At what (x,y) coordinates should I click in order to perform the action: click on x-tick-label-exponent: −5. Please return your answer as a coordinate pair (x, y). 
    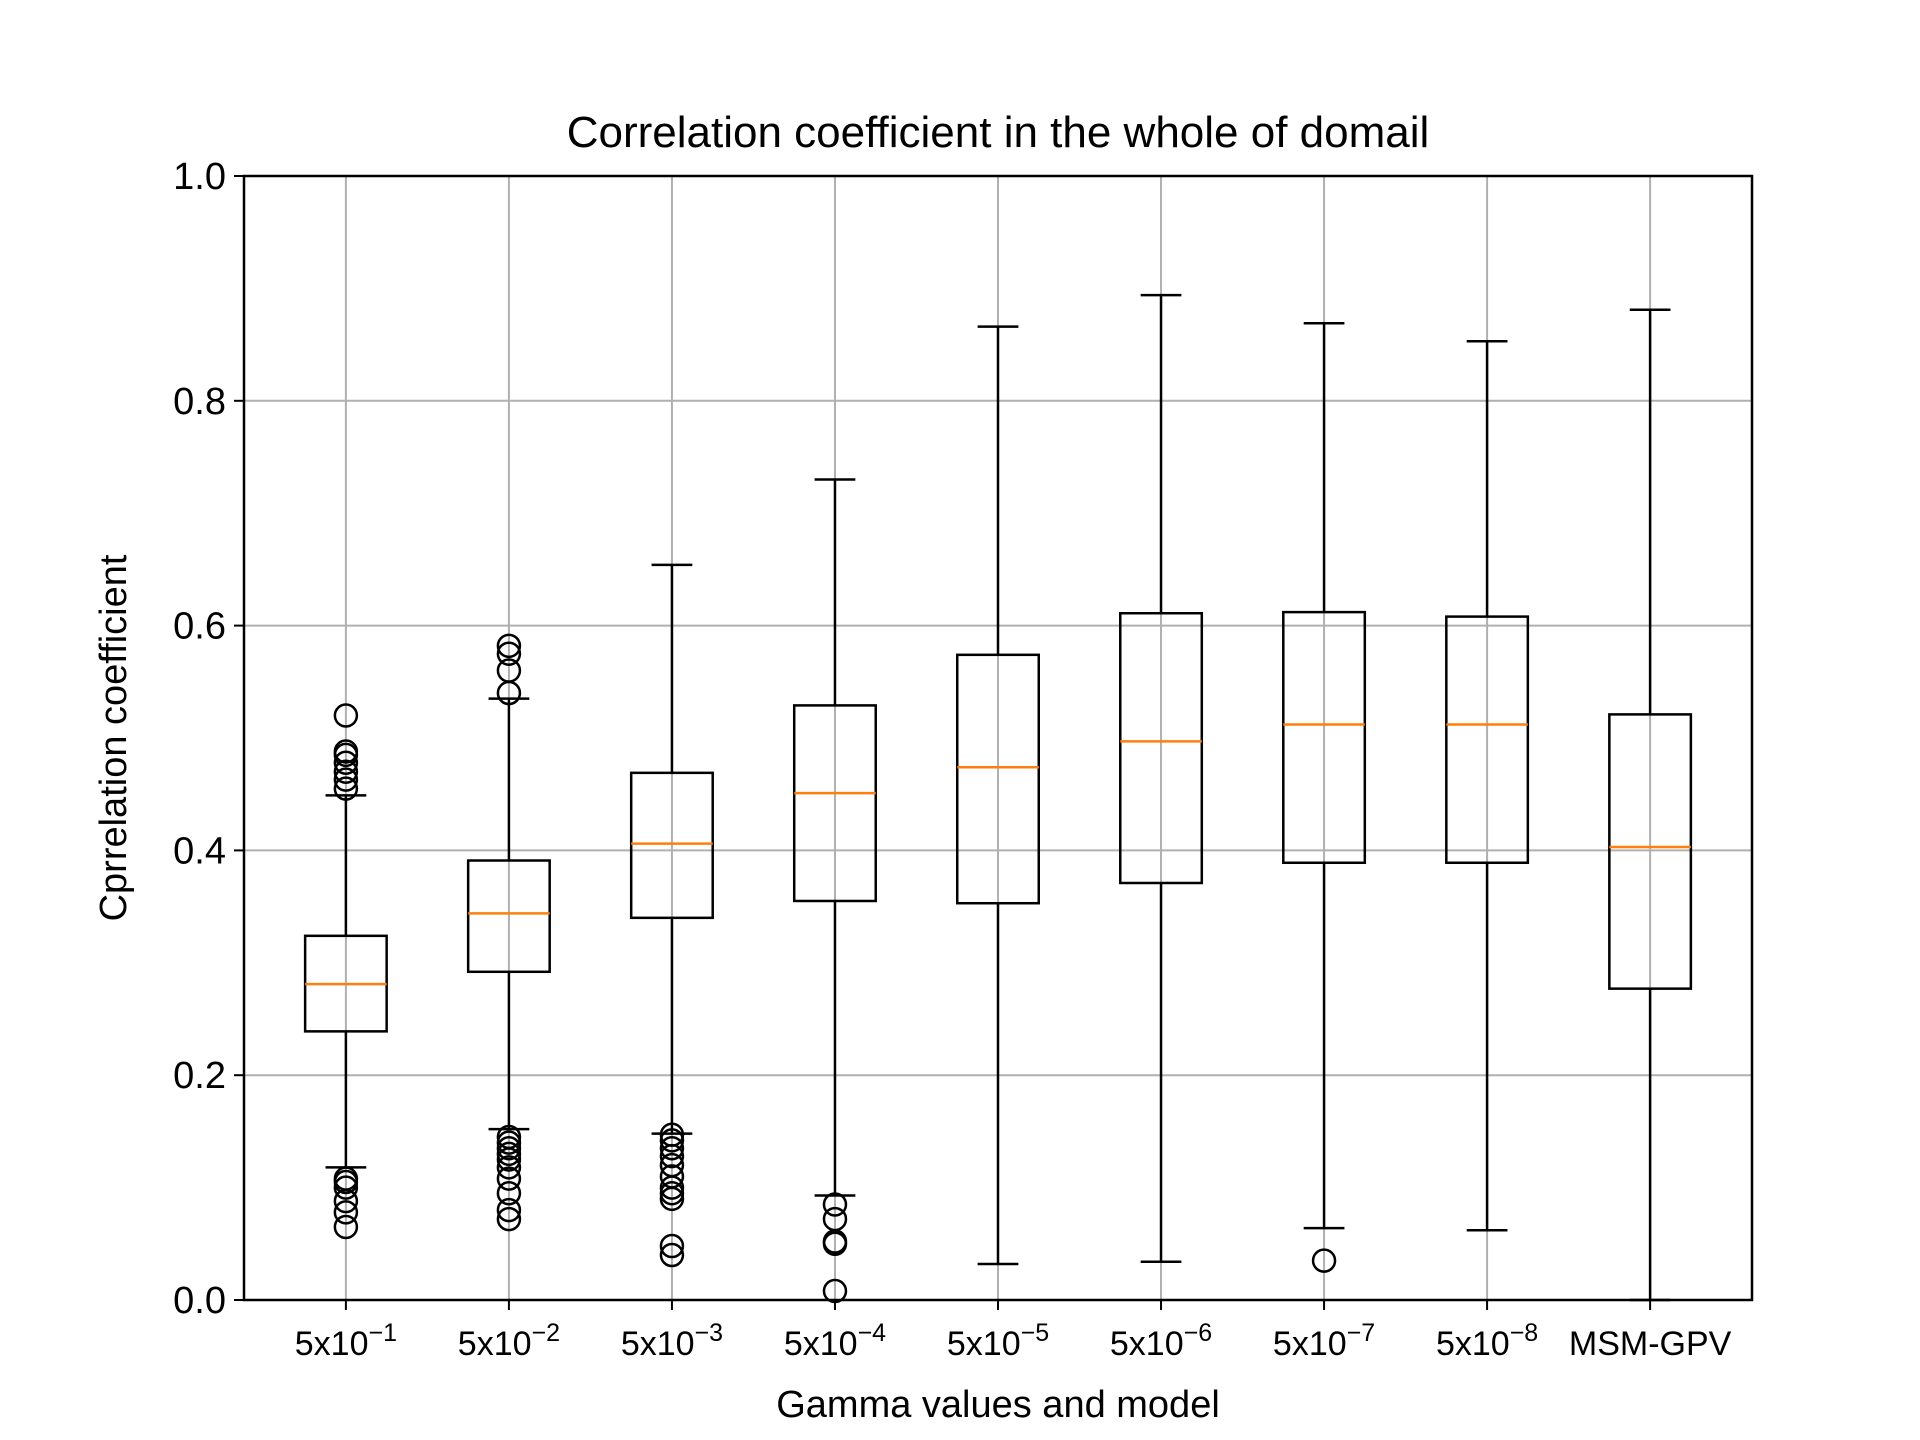
    Looking at the image, I should click on (1035, 1333).